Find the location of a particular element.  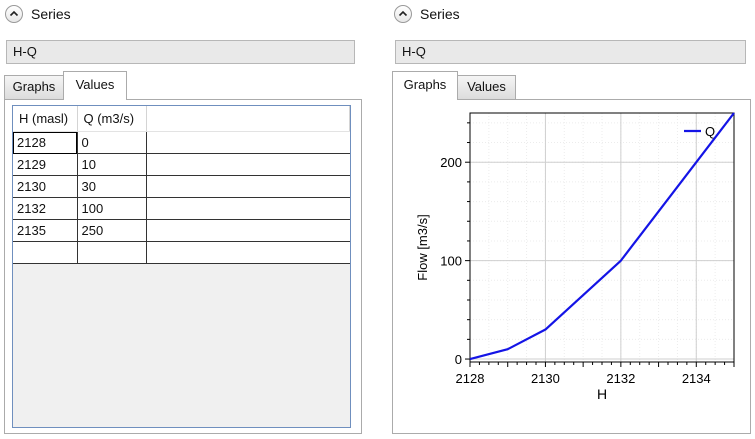

table-row is located at coordinates (181, 252).